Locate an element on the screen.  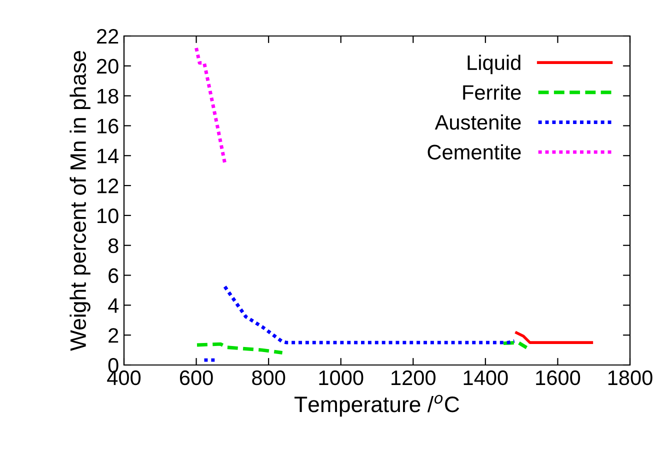
x-tick-label: 800 is located at coordinates (269, 378).